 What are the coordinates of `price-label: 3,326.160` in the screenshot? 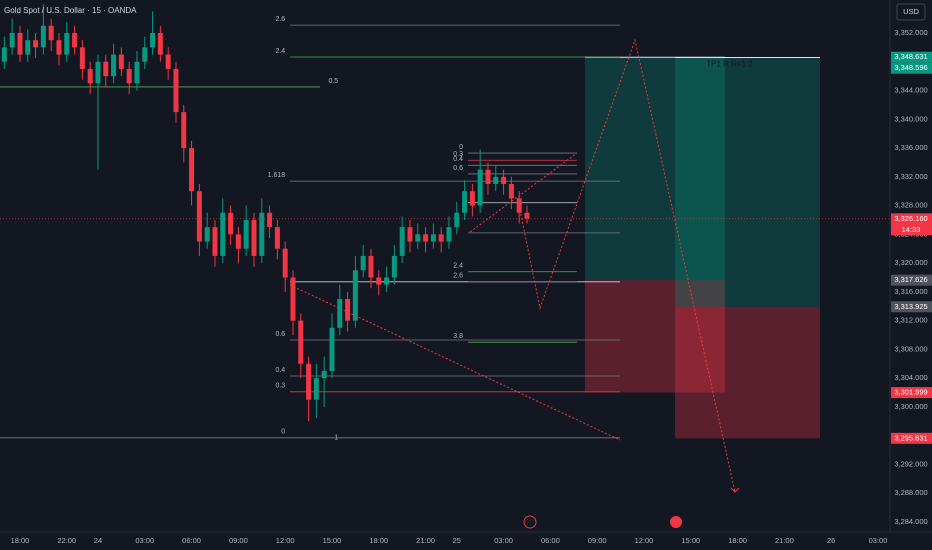 It's located at (910, 218).